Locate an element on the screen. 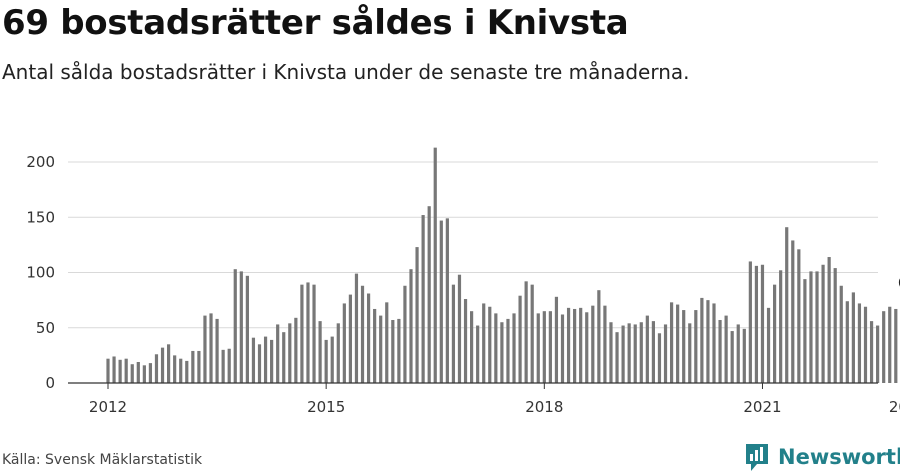 The width and height of the screenshot is (900, 474). x-tick-label: 2012 is located at coordinates (108, 407).